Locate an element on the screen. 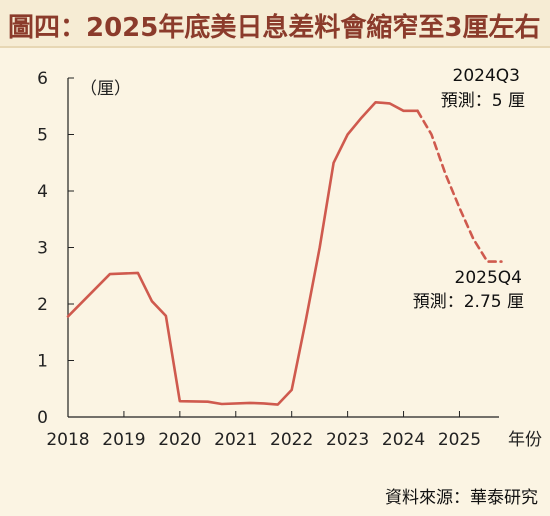 The height and width of the screenshot is (516, 550). title-bar: 圖四：2025年底美日息差料會縮窄至3厘左右 is located at coordinates (275, 23).